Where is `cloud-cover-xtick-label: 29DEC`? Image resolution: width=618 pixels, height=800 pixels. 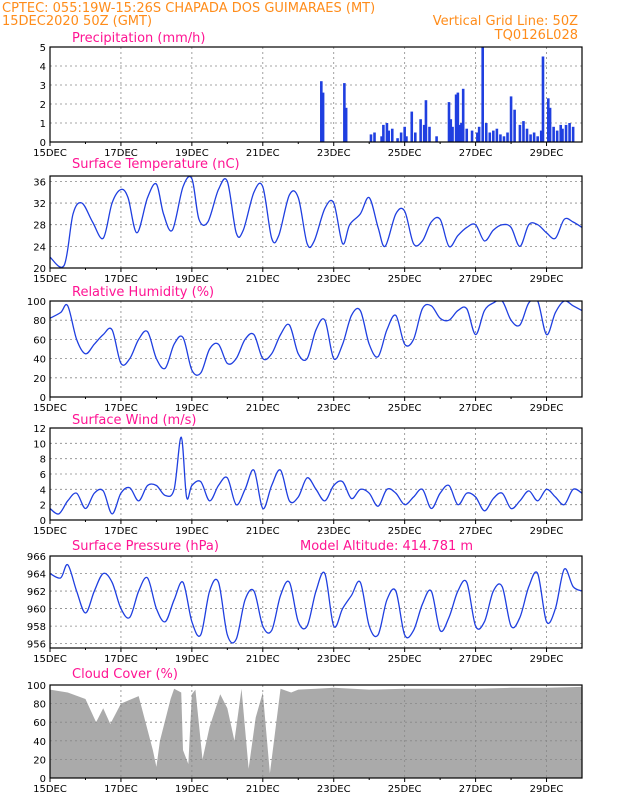 cloud-cover-xtick-label: 29DEC is located at coordinates (547, 789).